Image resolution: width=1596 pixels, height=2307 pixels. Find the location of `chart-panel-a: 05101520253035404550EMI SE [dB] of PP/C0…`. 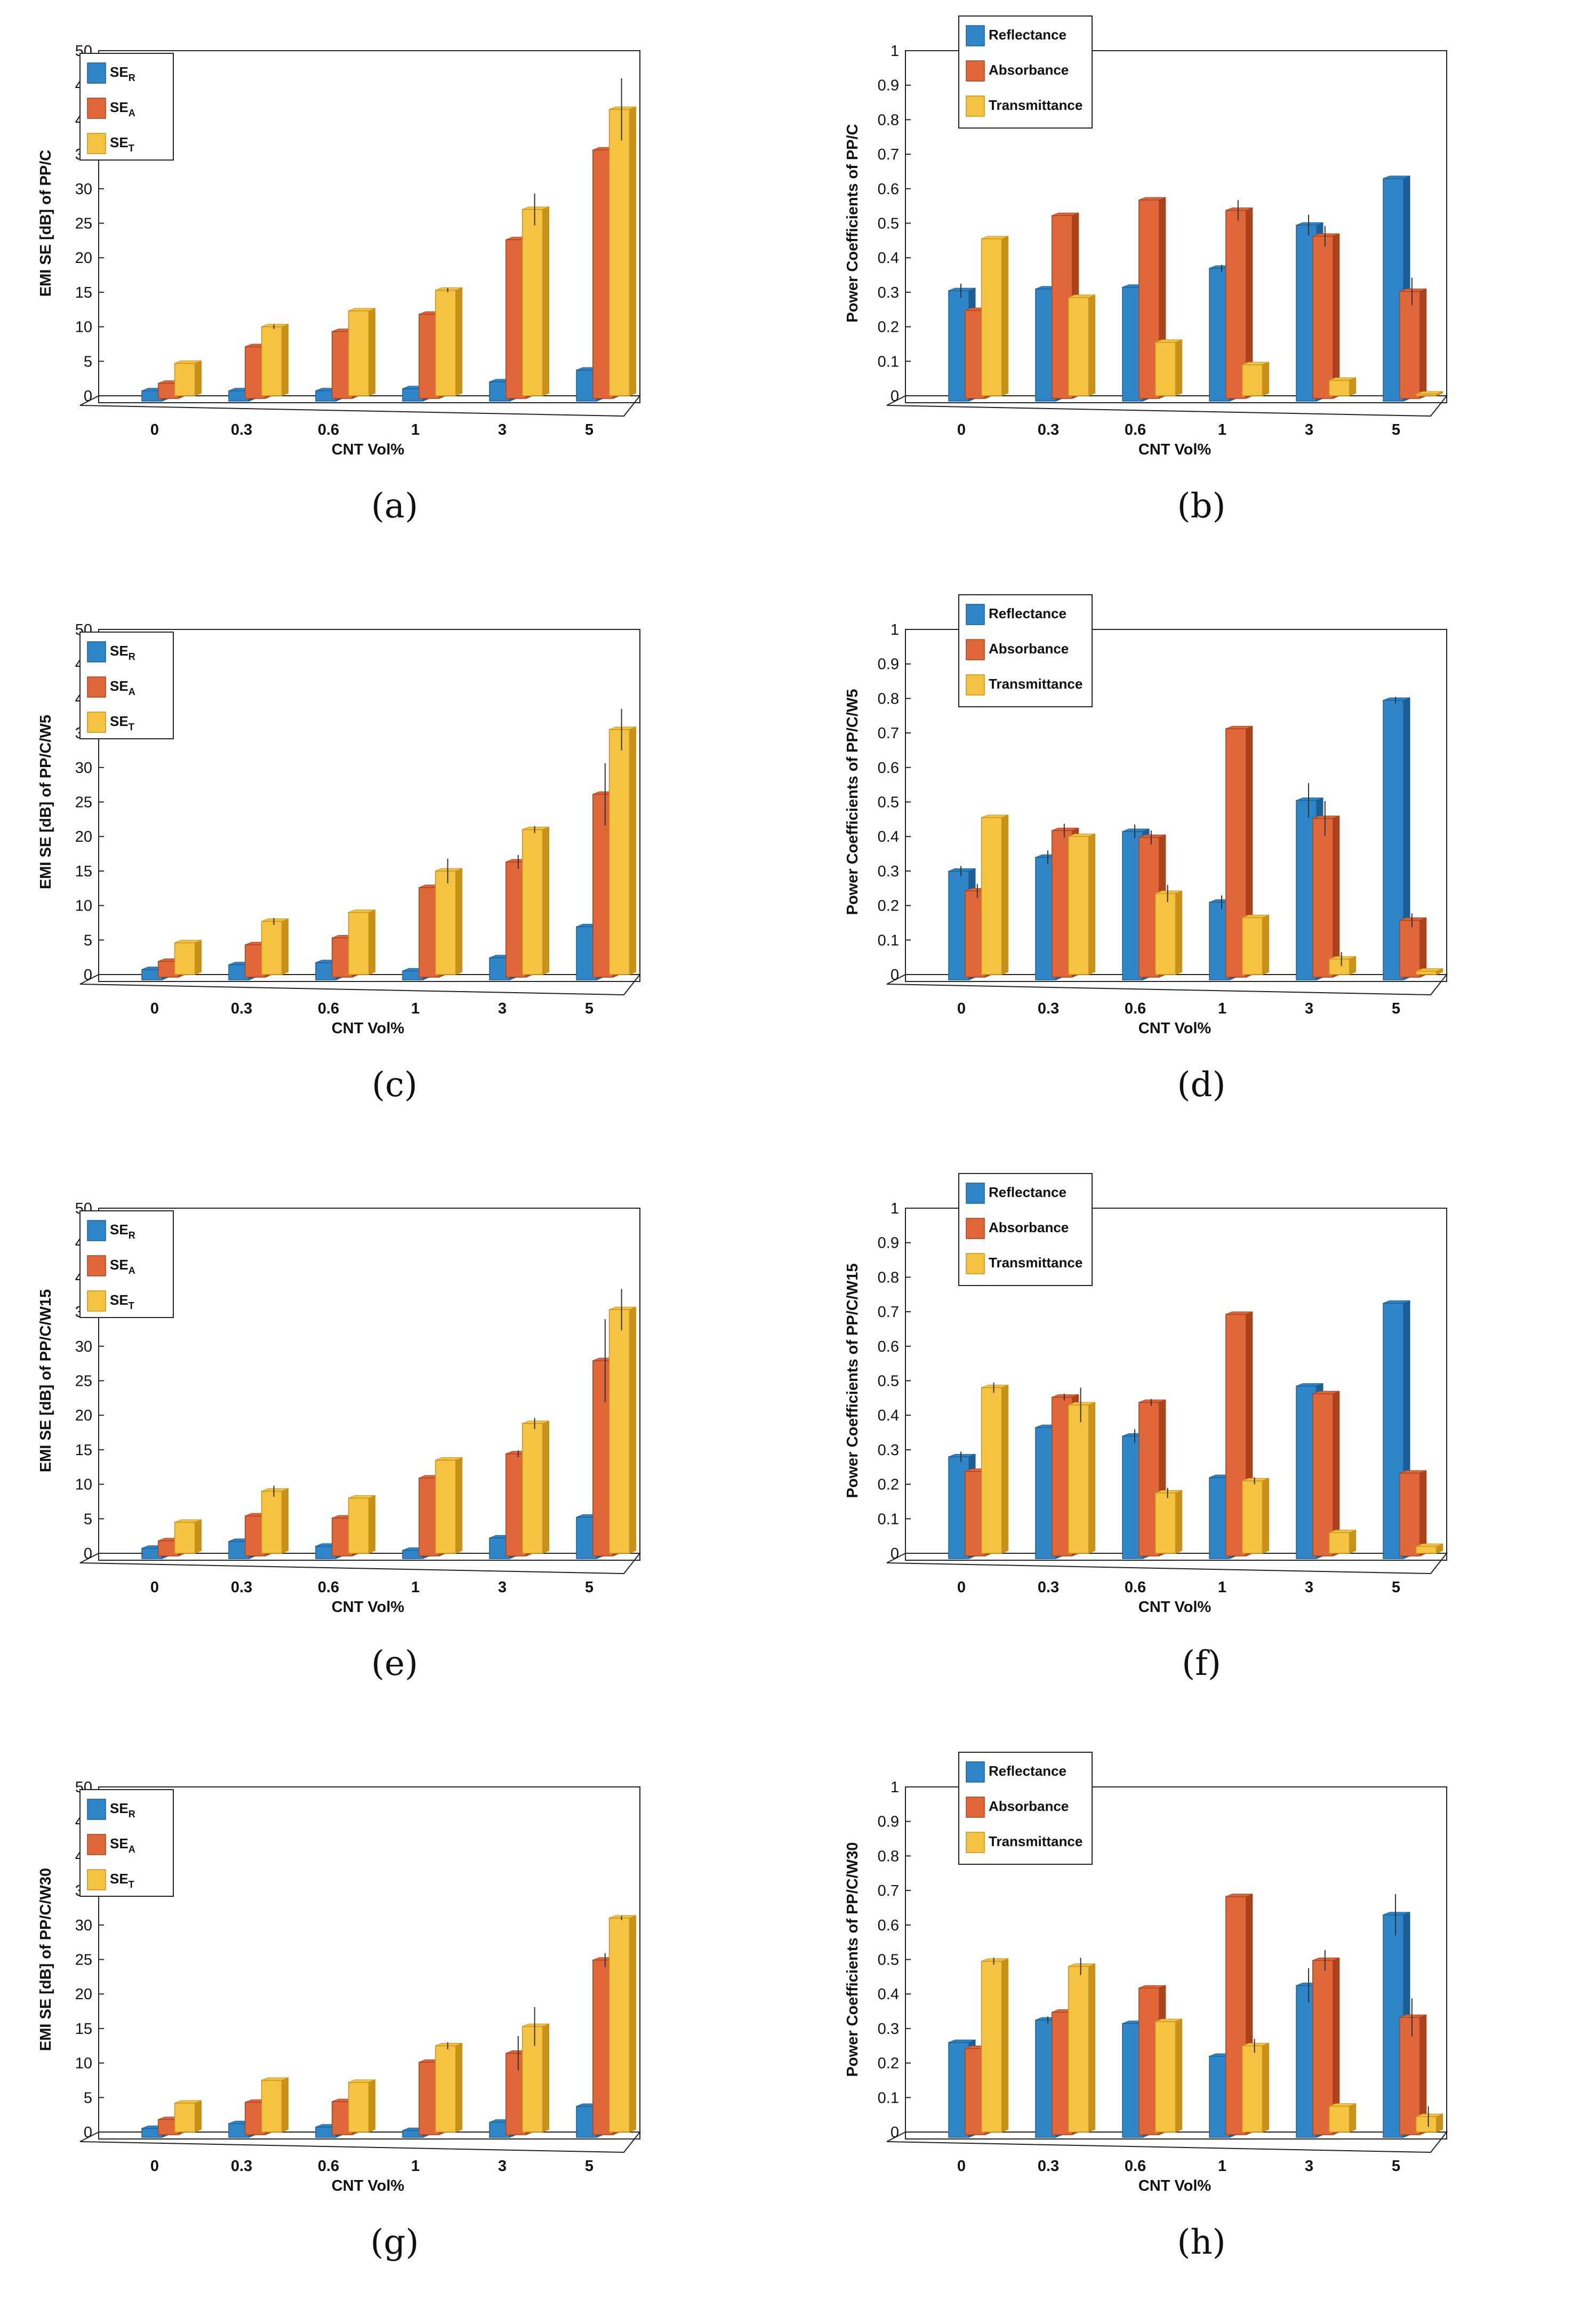

chart-panel-a: 05101520253035404550EMI SE [dB] of PP/C0… is located at coordinates (394, 286).